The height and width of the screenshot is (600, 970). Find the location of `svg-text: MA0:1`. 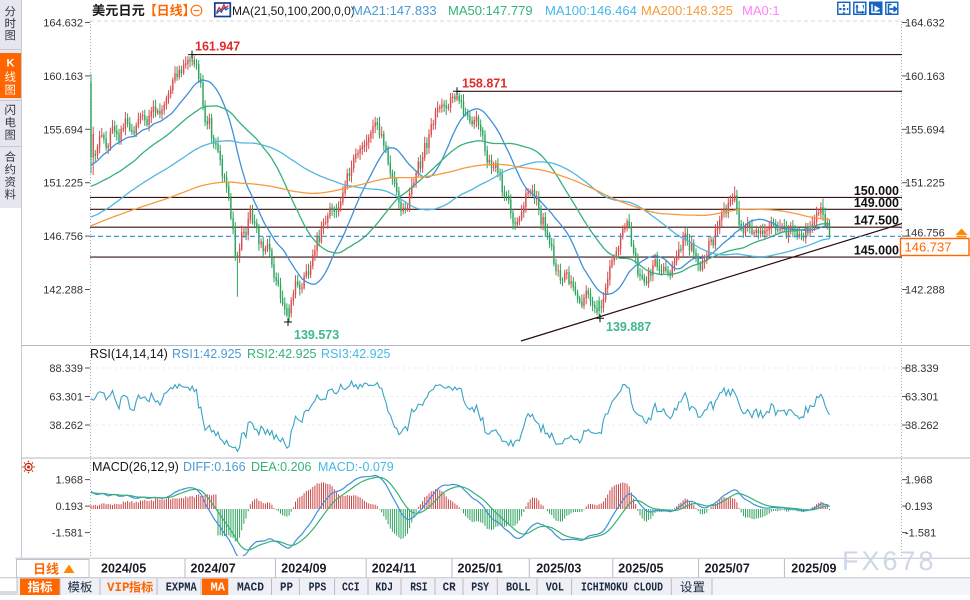

svg-text: MA0:1 is located at coordinates (761, 10).